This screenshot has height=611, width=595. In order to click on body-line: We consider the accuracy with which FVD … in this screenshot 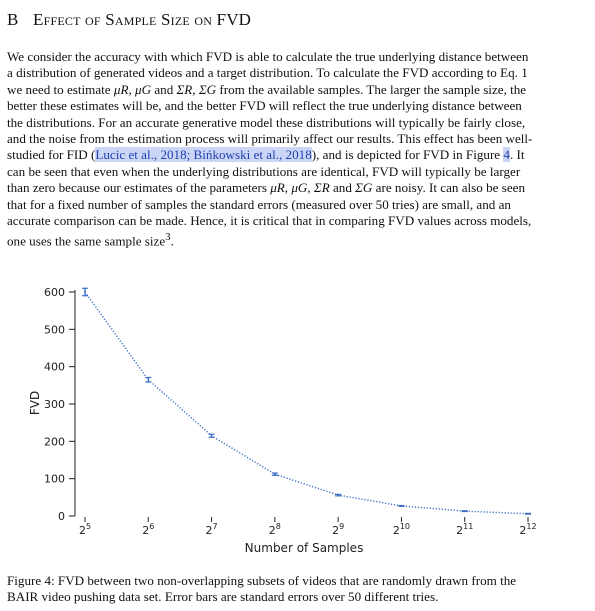, I will do `click(268, 56)`.